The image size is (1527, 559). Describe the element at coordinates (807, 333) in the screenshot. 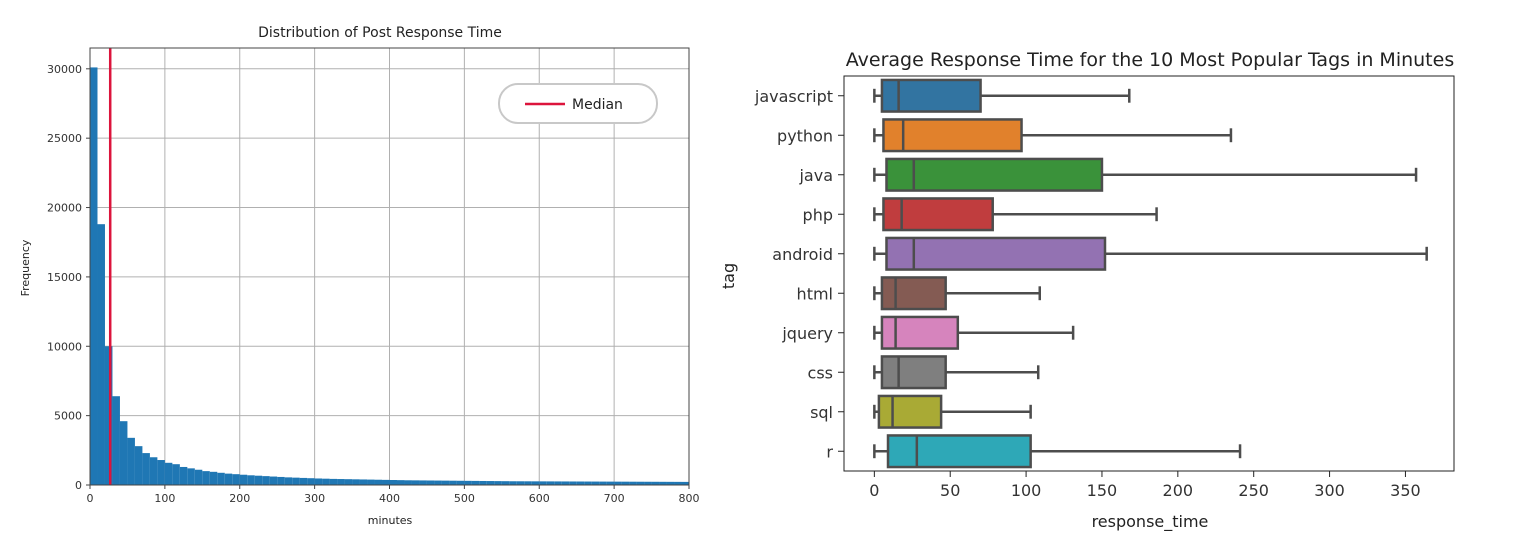

I see `boxplot-y-tick-label: jquery` at that location.